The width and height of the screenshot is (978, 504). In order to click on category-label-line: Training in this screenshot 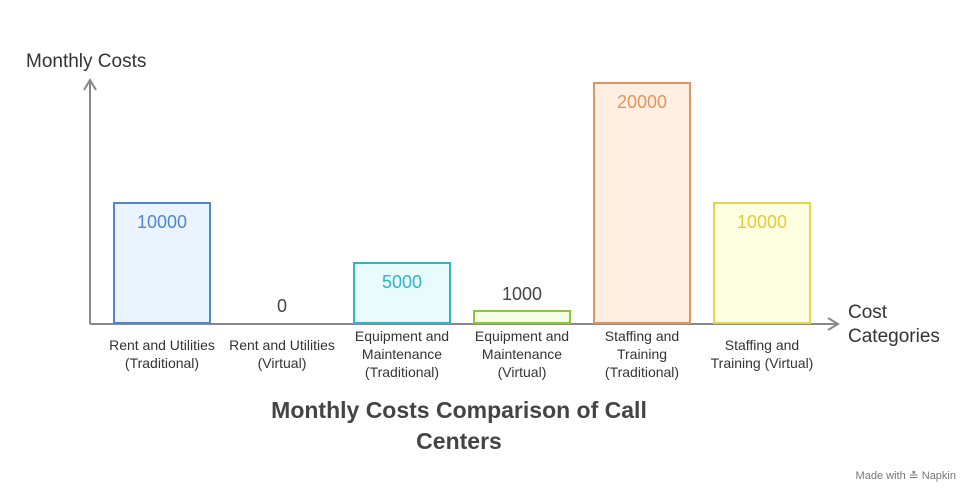, I will do `click(642, 354)`.